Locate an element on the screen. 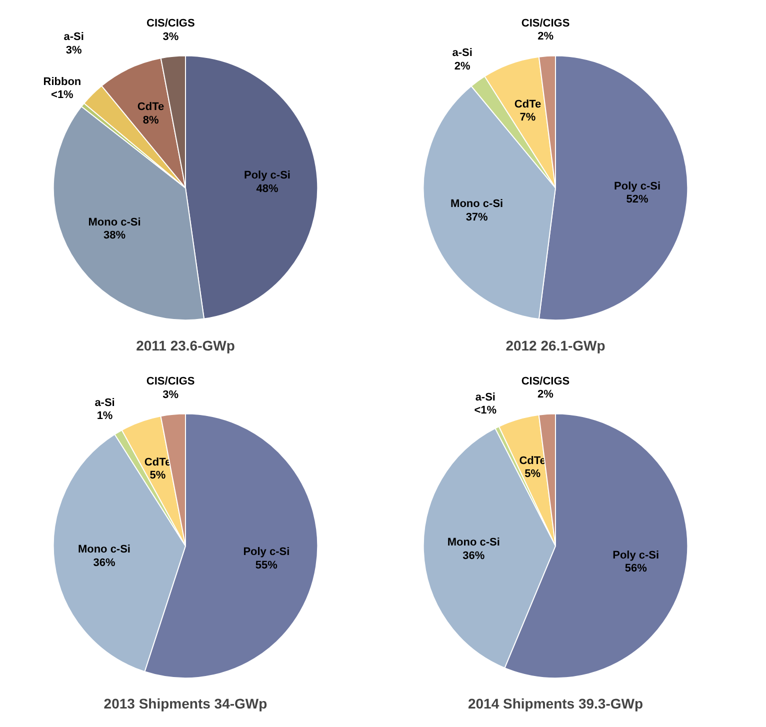 The height and width of the screenshot is (727, 766). text: 2012 26.1-GWp is located at coordinates (556, 346).